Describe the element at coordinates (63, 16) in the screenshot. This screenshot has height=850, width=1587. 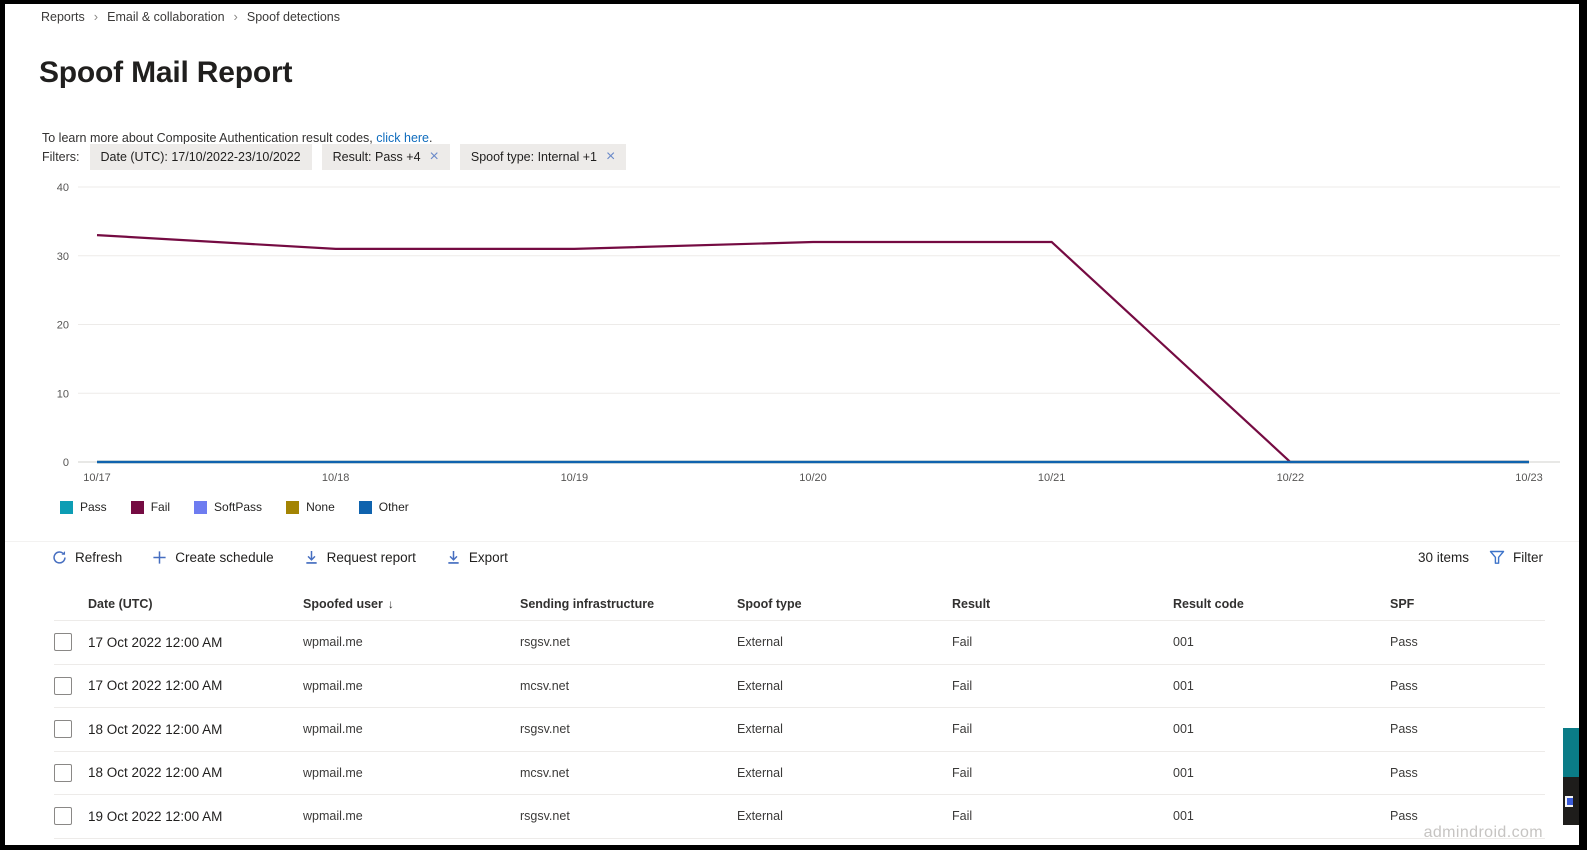
I see `breadcrumb-item-0: Reports` at that location.